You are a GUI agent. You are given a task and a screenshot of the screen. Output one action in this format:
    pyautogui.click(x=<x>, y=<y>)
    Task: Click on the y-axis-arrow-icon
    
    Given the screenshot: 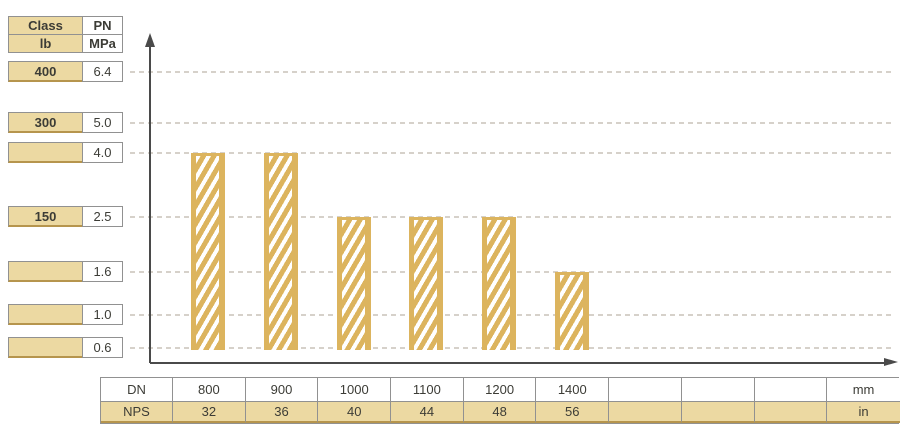 What is the action you would take?
    pyautogui.click(x=150, y=40)
    